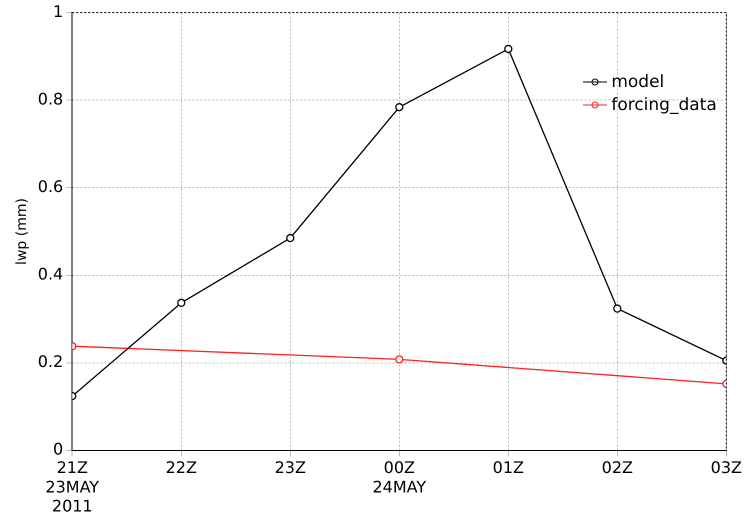  What do you see at coordinates (664, 105) in the screenshot?
I see `legend-label: forcing_data` at bounding box center [664, 105].